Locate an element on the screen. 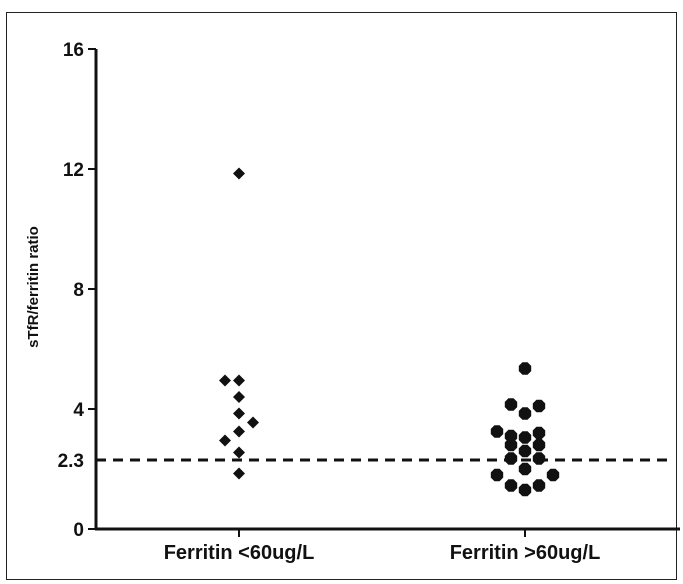  reference-line: 2.3 is located at coordinates (363, 461).